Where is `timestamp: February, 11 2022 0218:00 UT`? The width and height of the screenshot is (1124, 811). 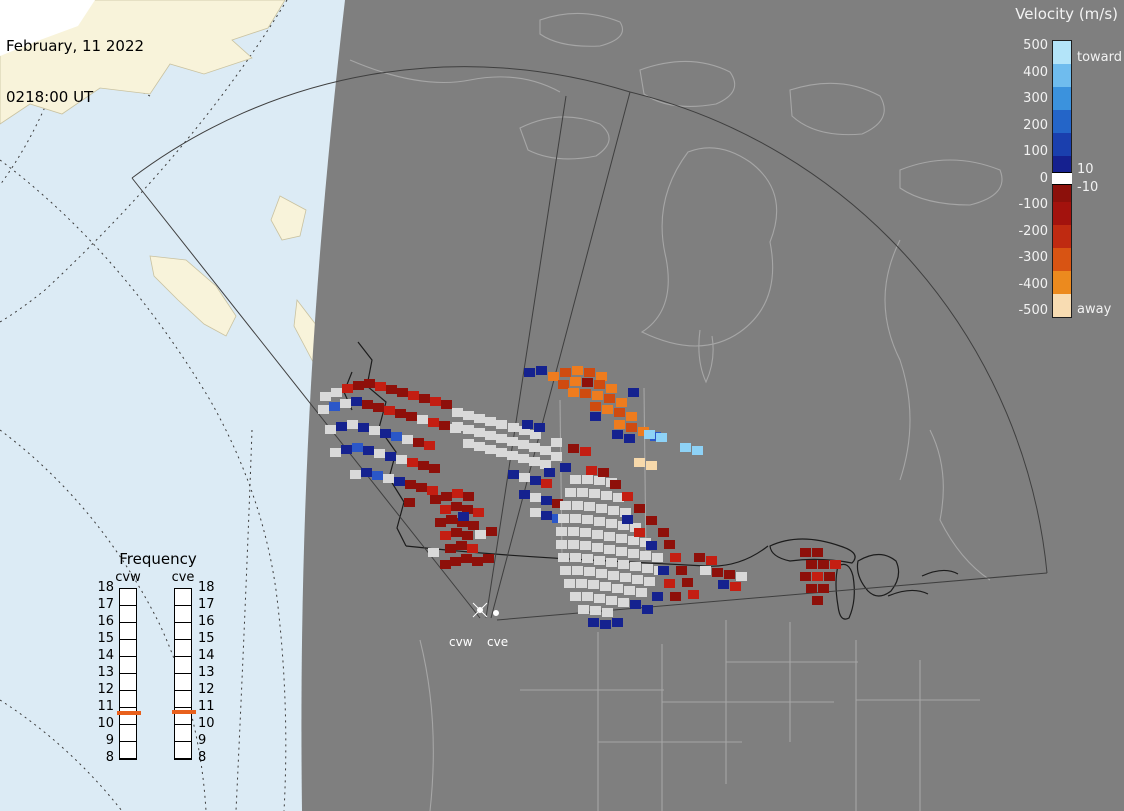
timestamp: February, 11 2022 0218:00 UT is located at coordinates (75, 72).